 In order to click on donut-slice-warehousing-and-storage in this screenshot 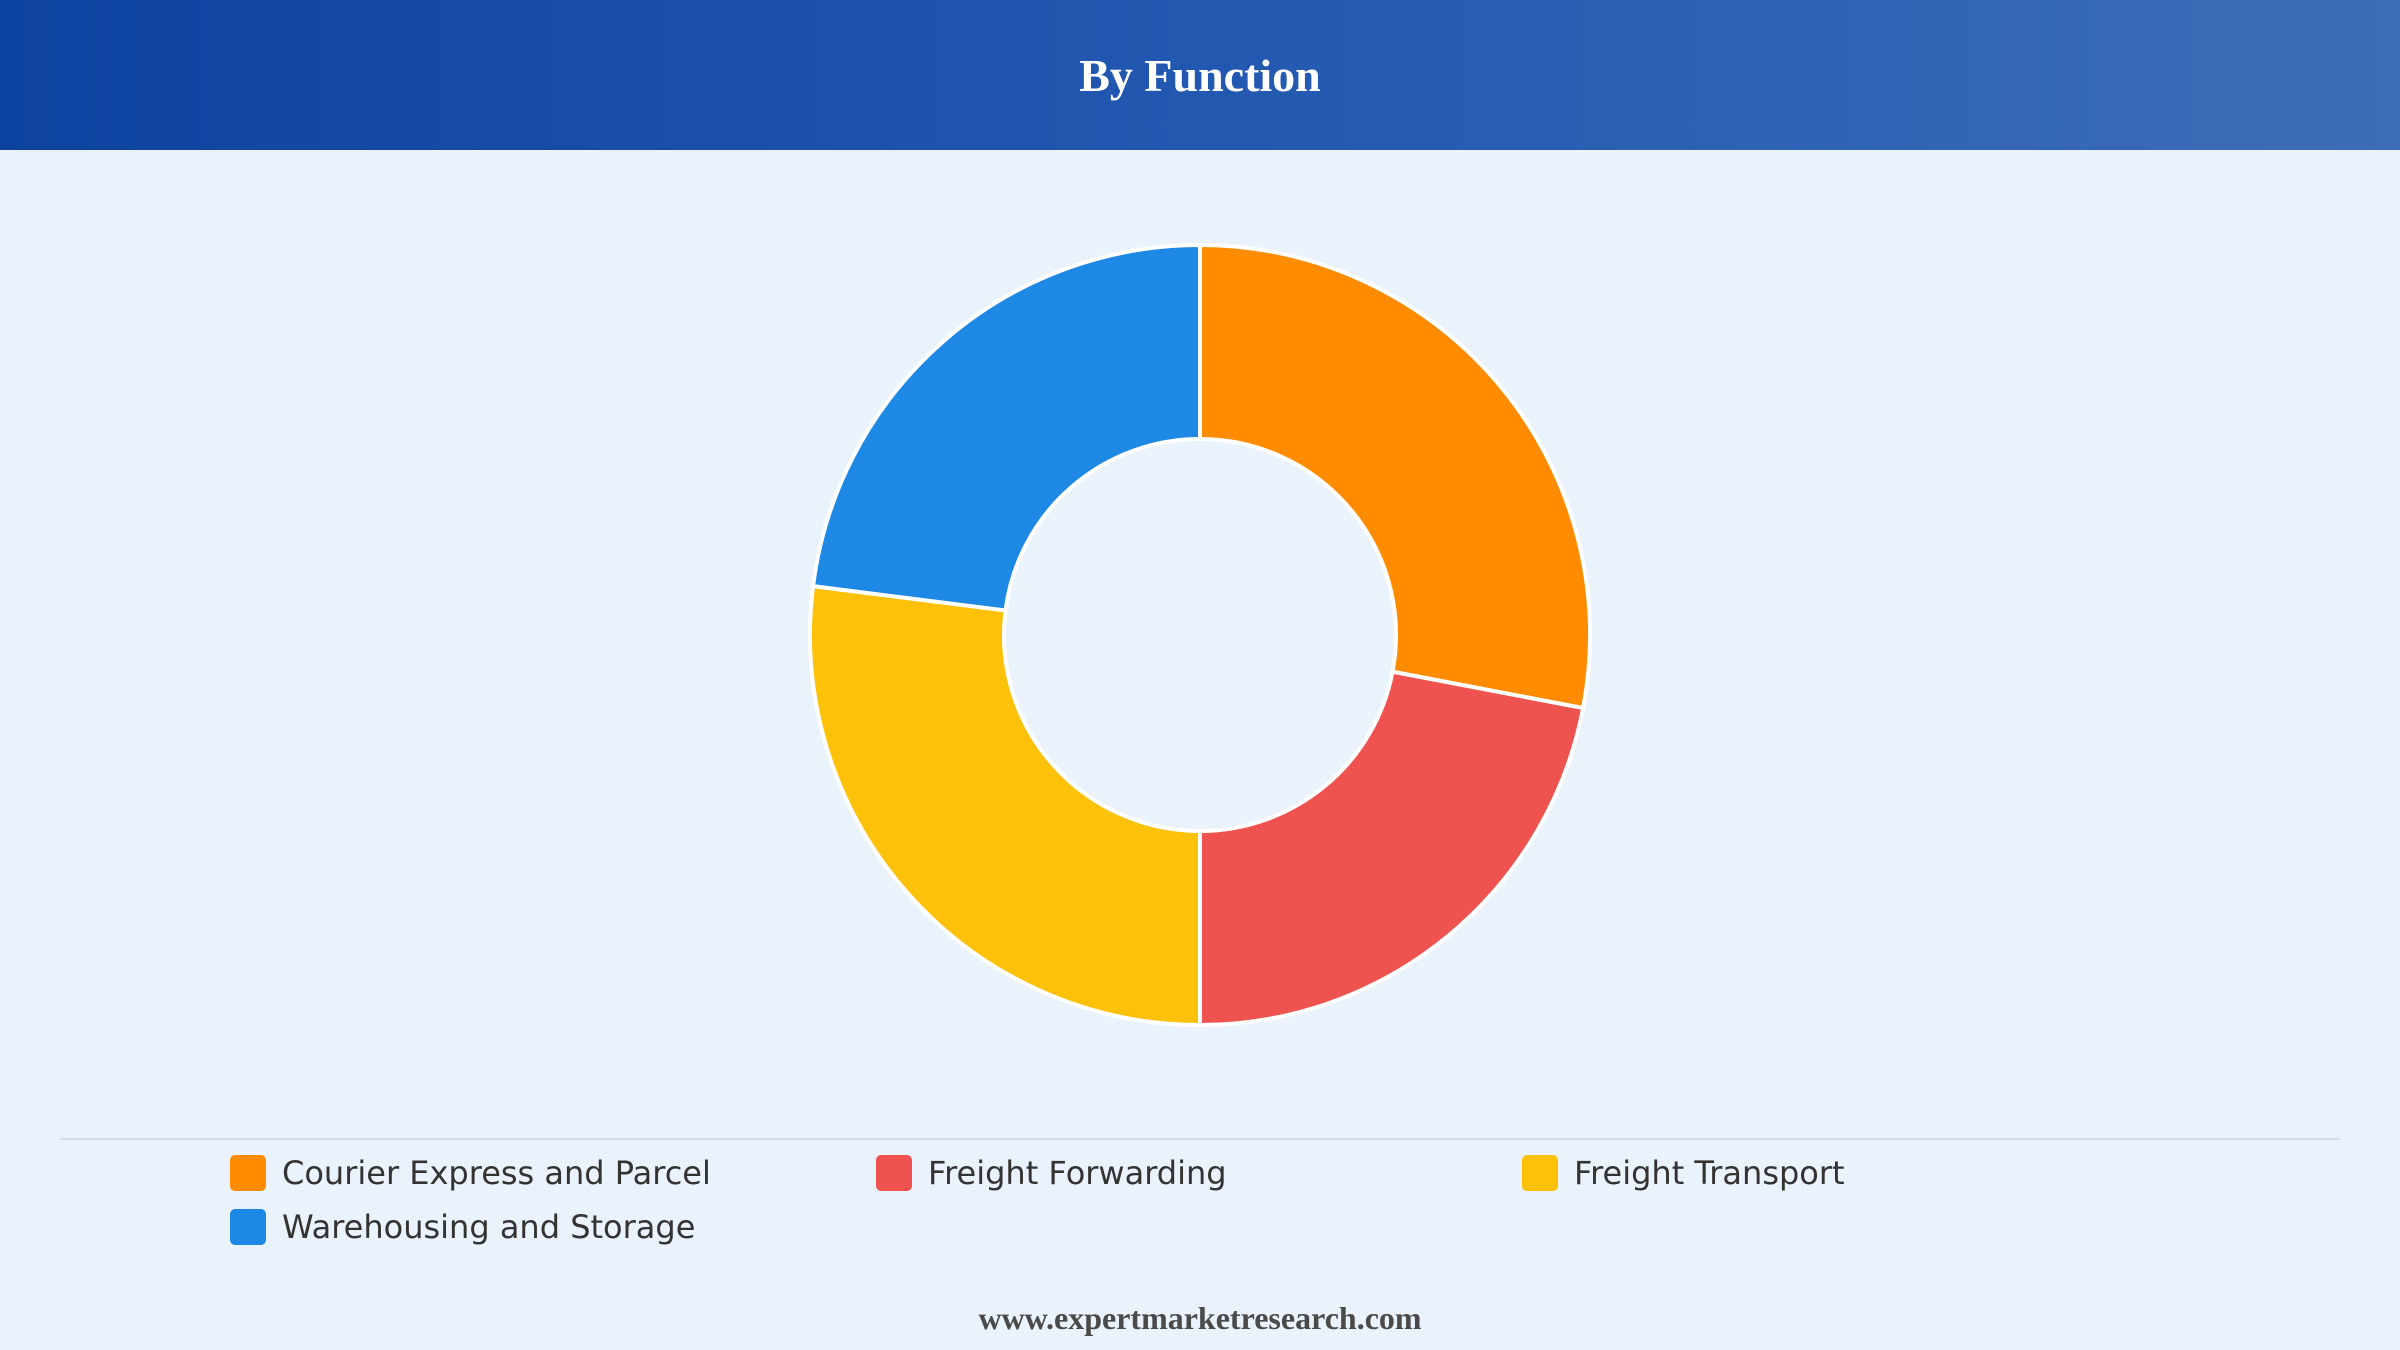, I will do `click(1006, 427)`.